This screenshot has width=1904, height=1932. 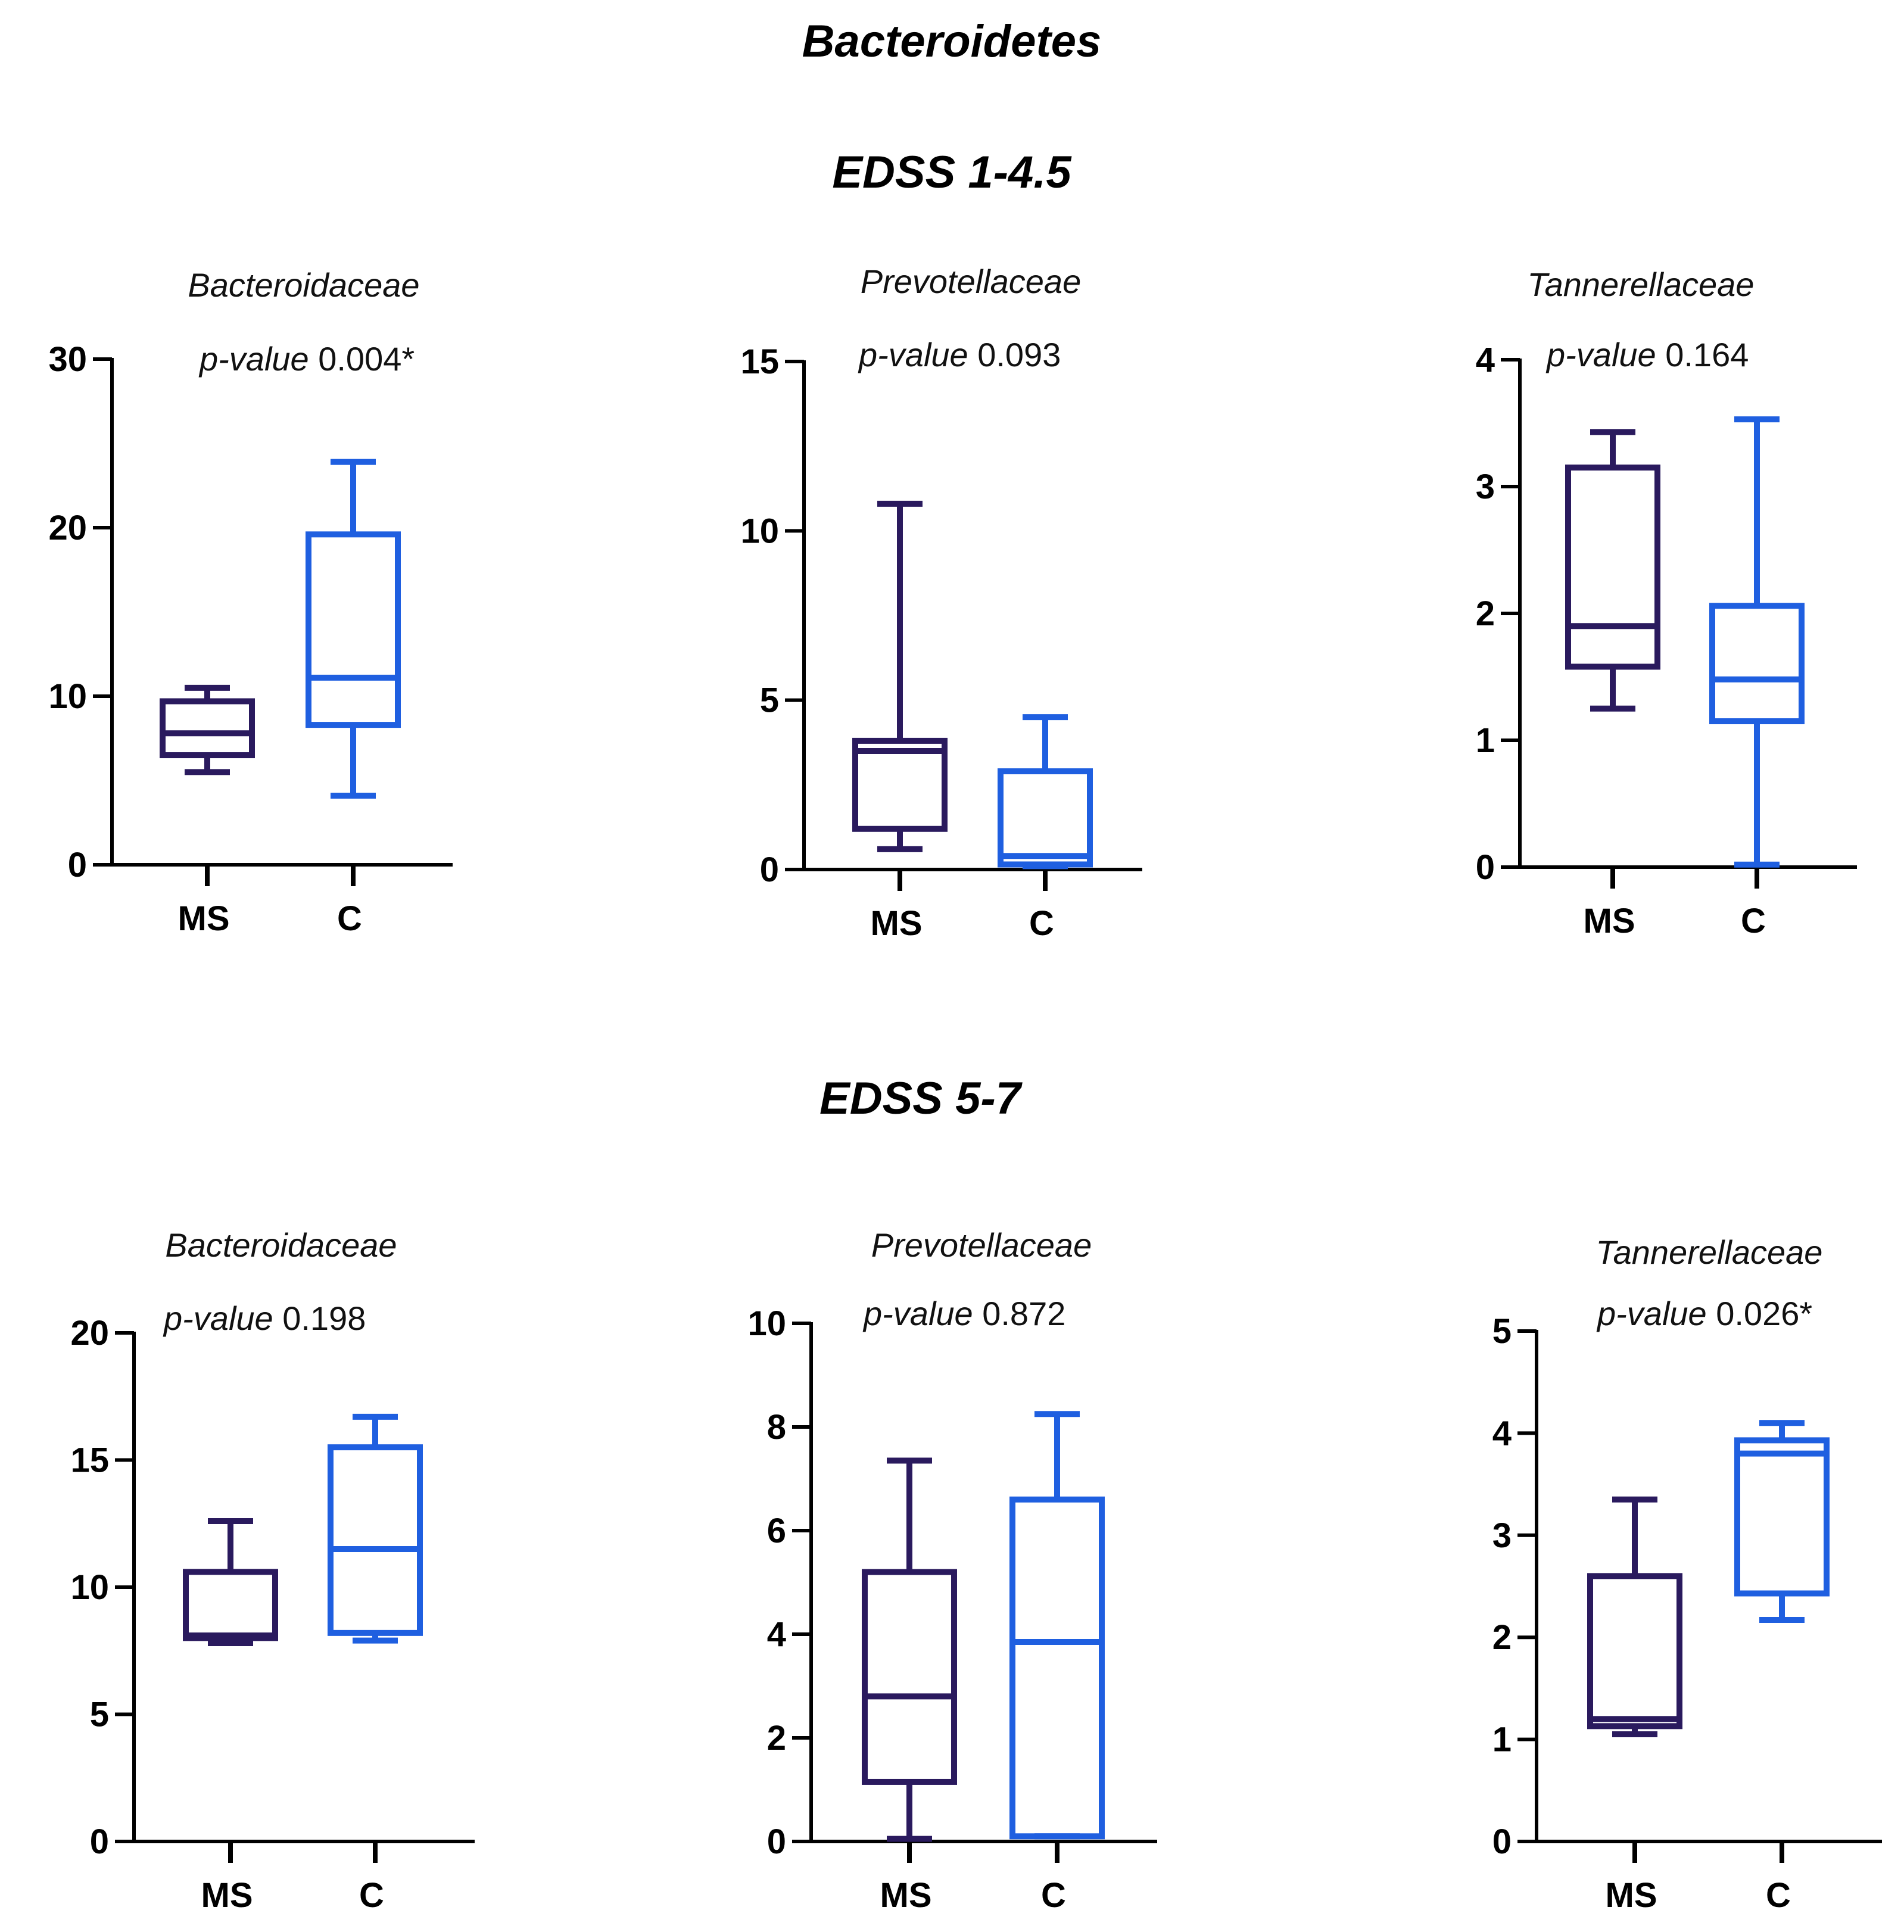 I want to click on y-tick-label: 30, so click(x=67, y=360).